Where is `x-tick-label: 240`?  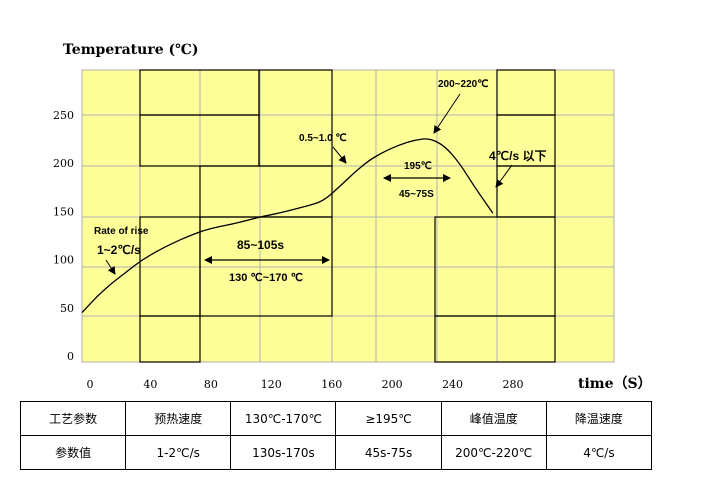 x-tick-label: 240 is located at coordinates (452, 384).